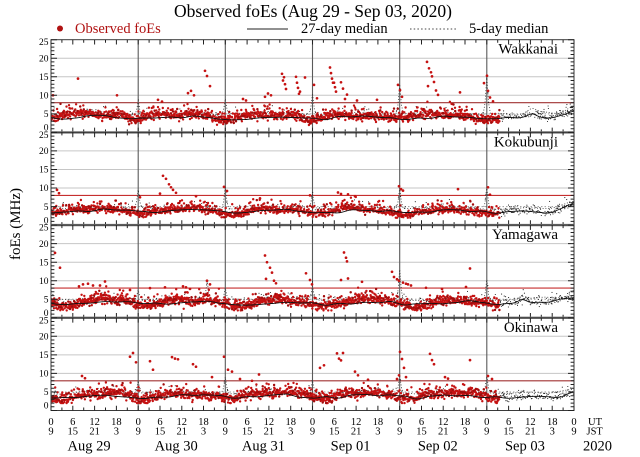 This screenshot has height=457, width=640. Describe the element at coordinates (597, 447) in the screenshot. I see `svg-text: 2020` at that location.